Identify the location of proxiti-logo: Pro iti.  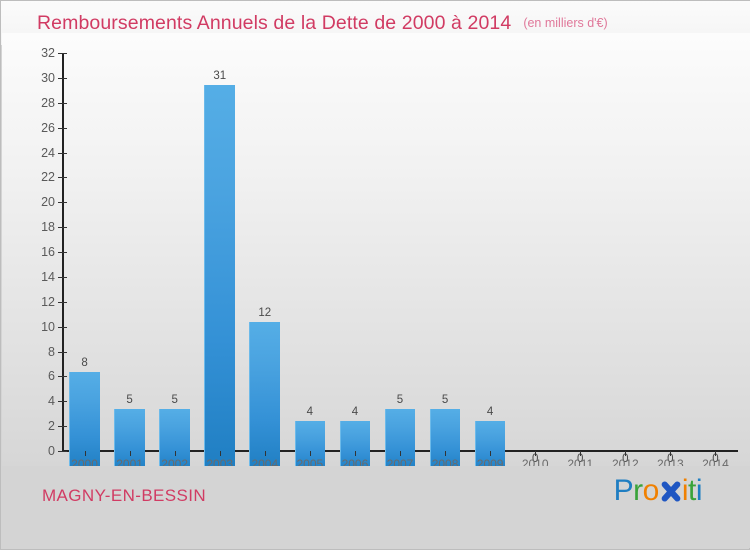
(658, 491).